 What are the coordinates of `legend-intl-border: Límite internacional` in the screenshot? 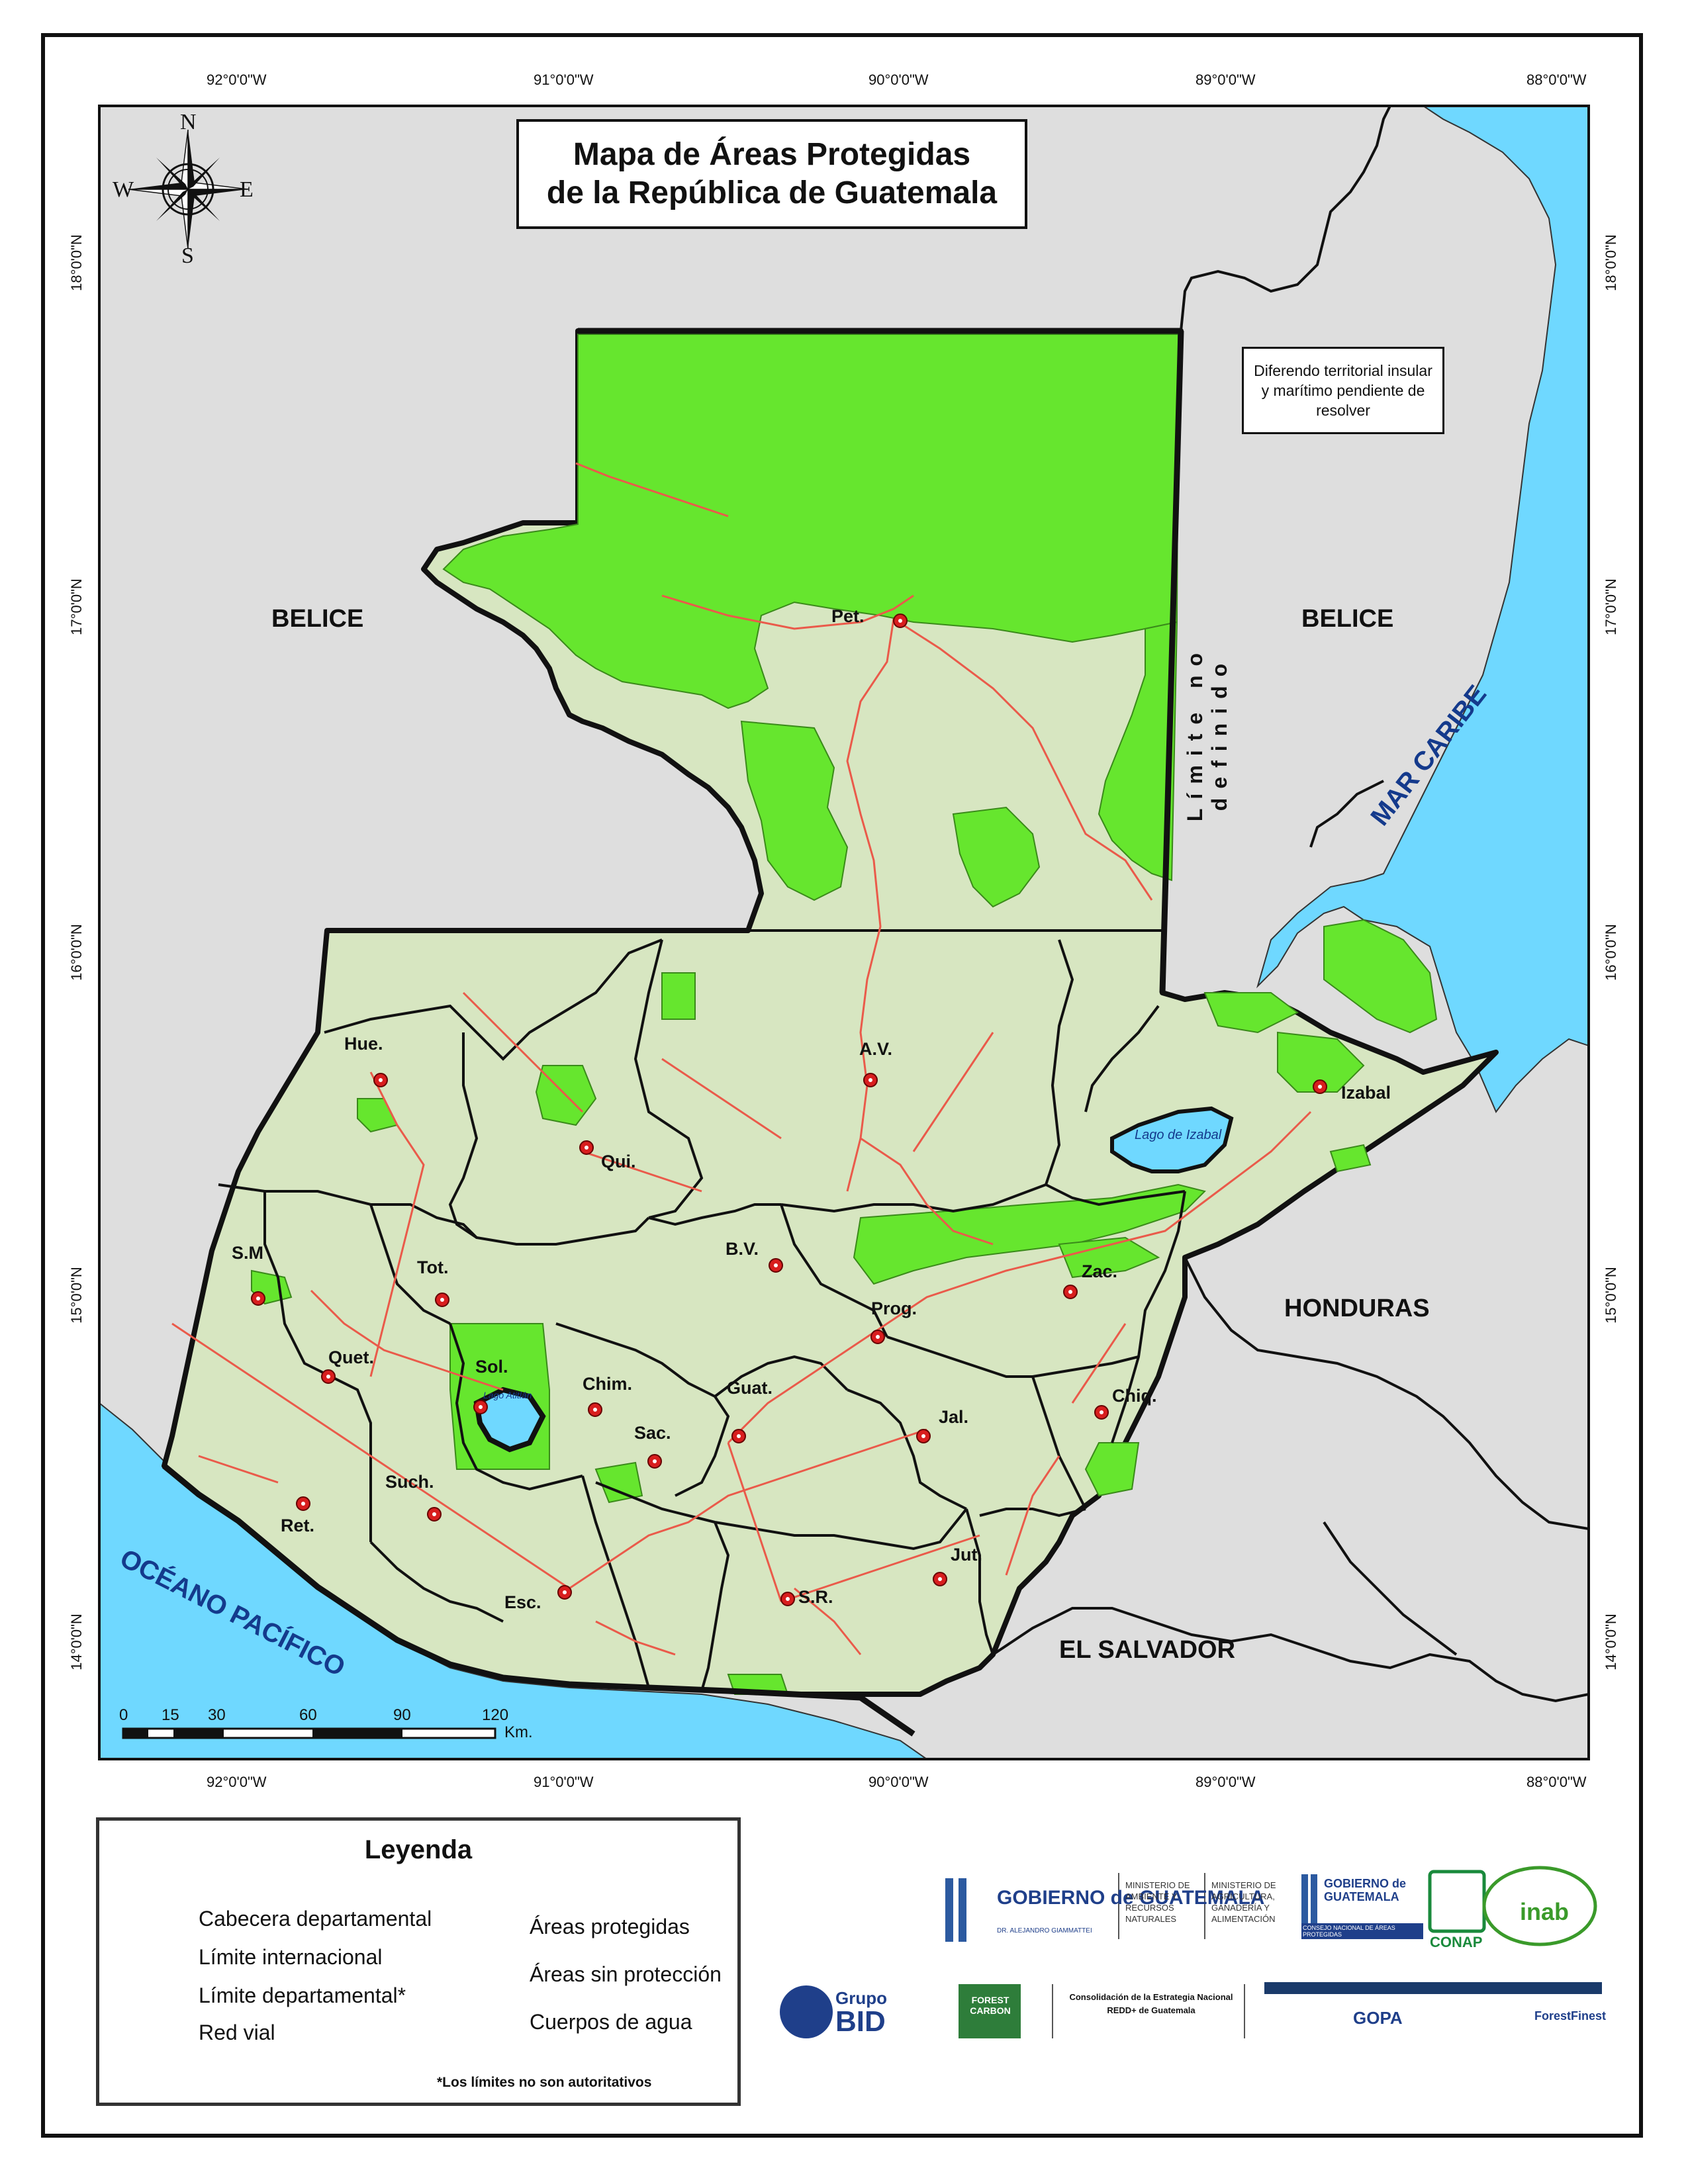 It's located at (291, 1957).